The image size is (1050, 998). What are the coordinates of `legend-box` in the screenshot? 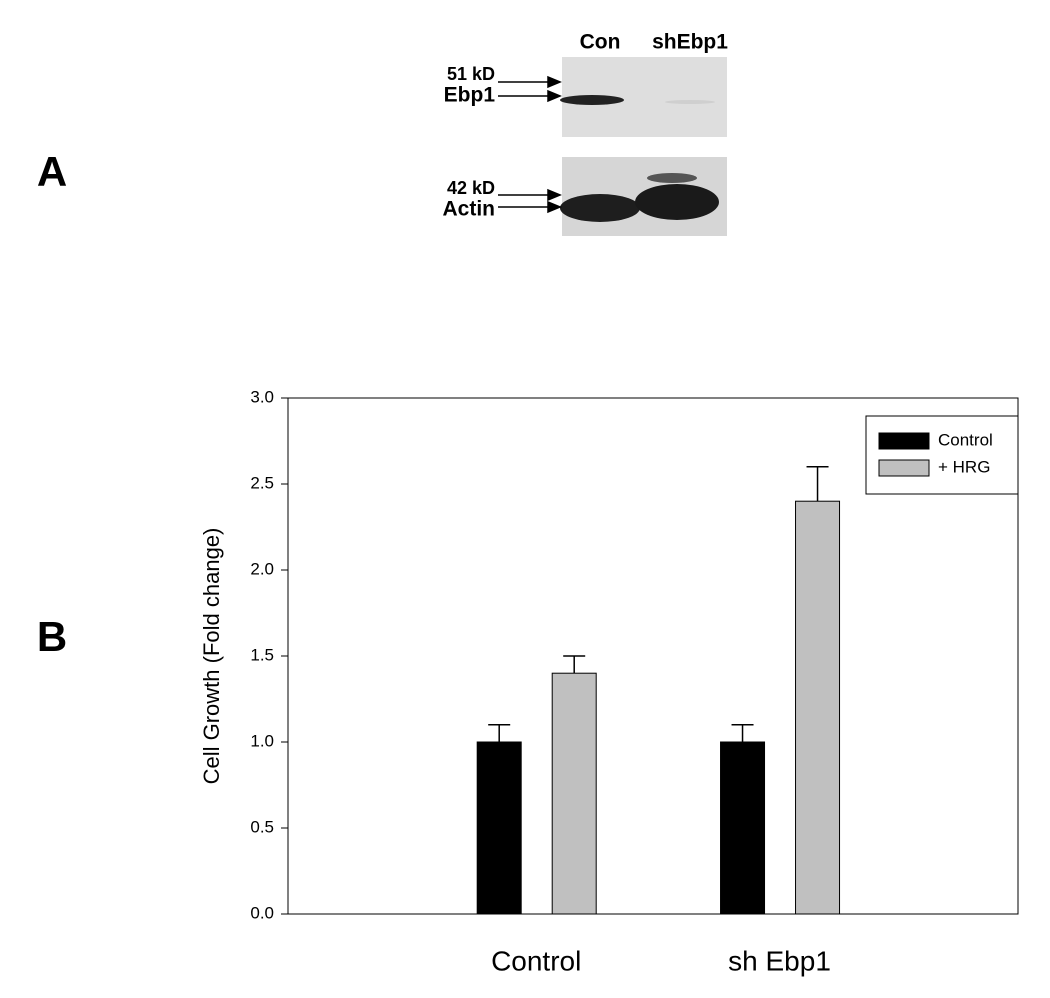 It's located at (942, 455).